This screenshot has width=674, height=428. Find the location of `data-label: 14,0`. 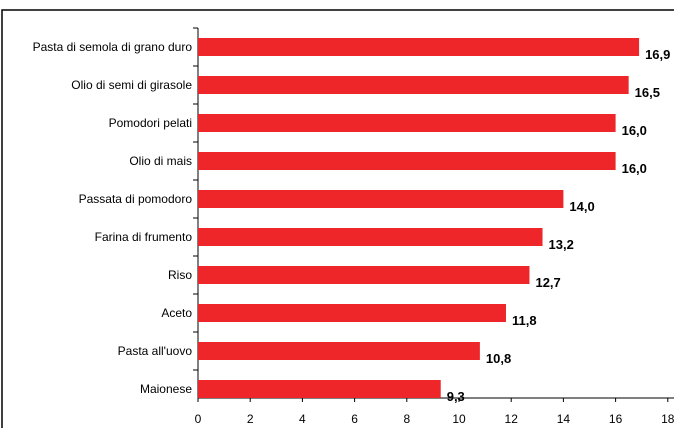

data-label: 14,0 is located at coordinates (581, 206).